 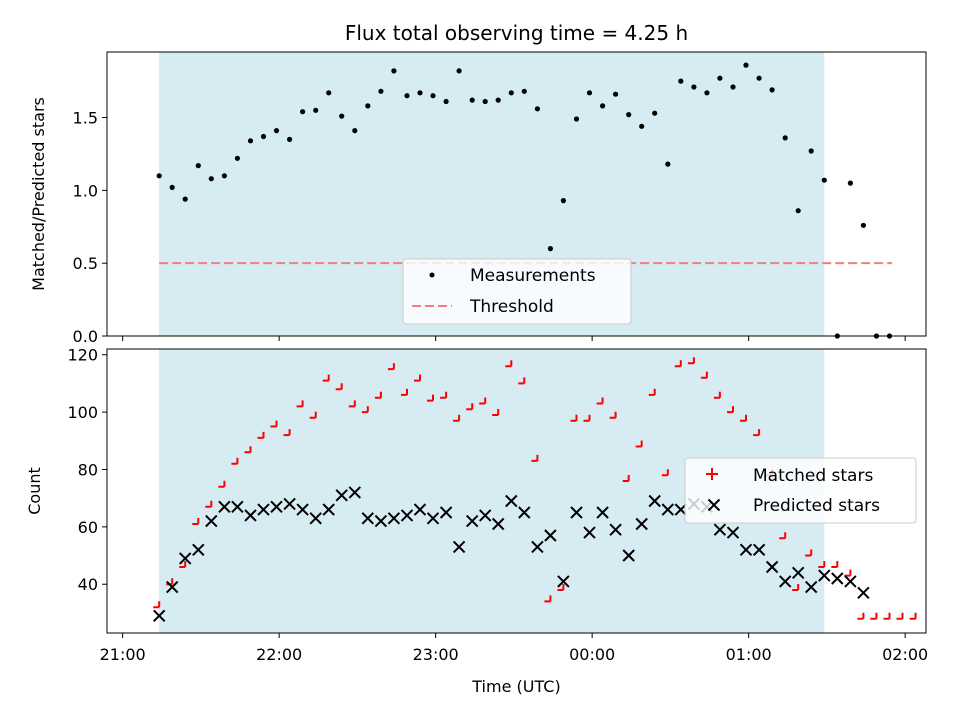 What do you see at coordinates (82, 355) in the screenshot?
I see `y-tick-label: 120` at bounding box center [82, 355].